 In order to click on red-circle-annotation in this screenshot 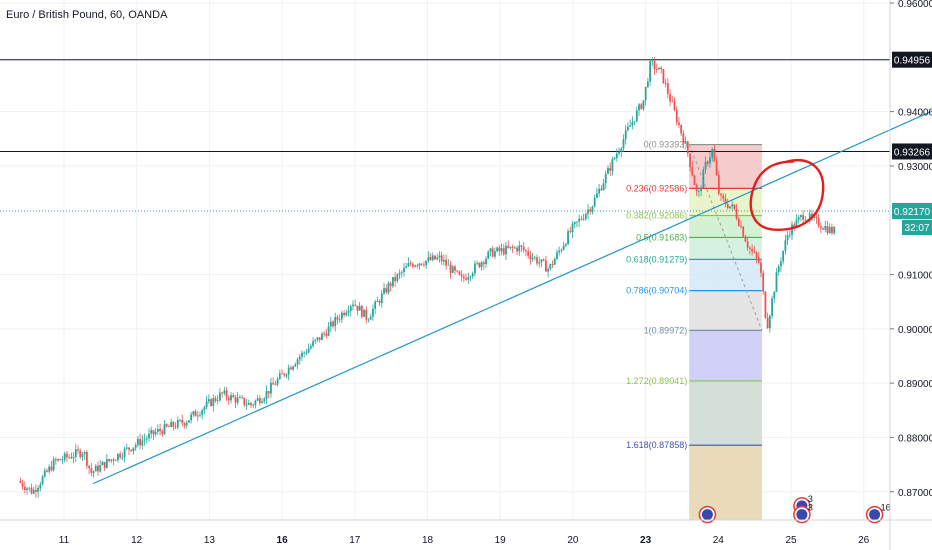, I will do `click(787, 195)`.